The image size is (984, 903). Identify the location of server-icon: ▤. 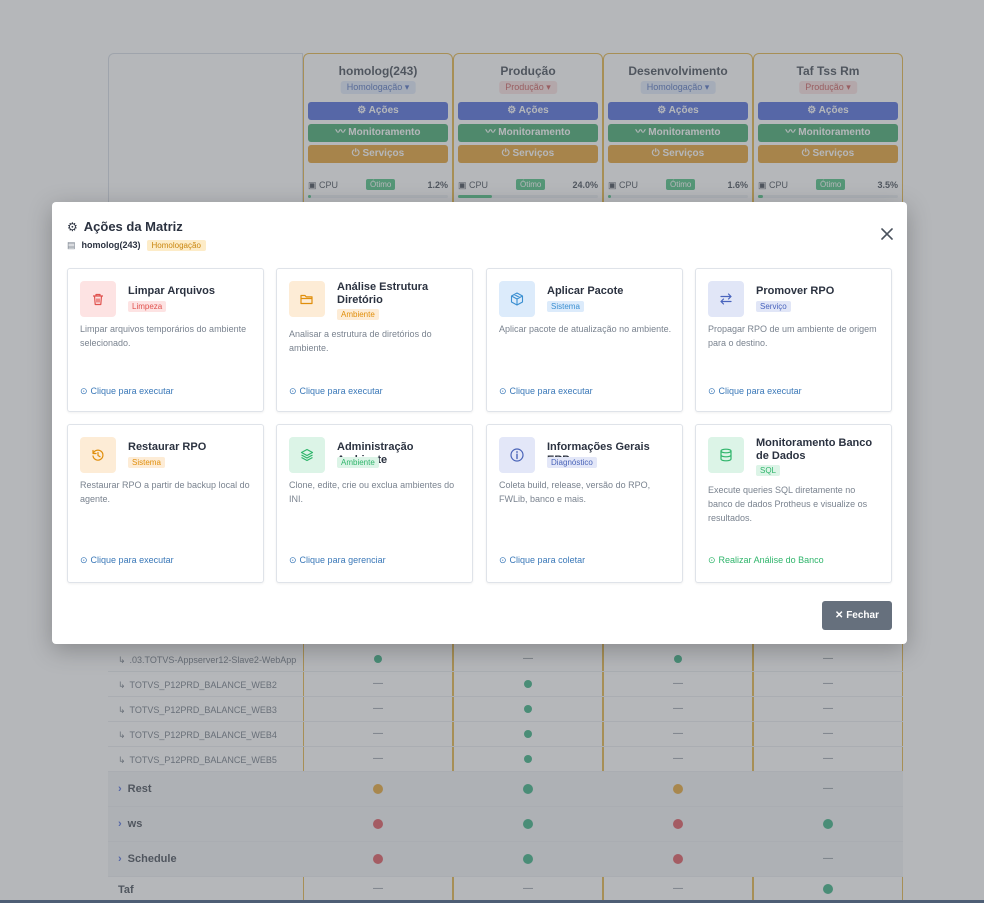
(71, 245).